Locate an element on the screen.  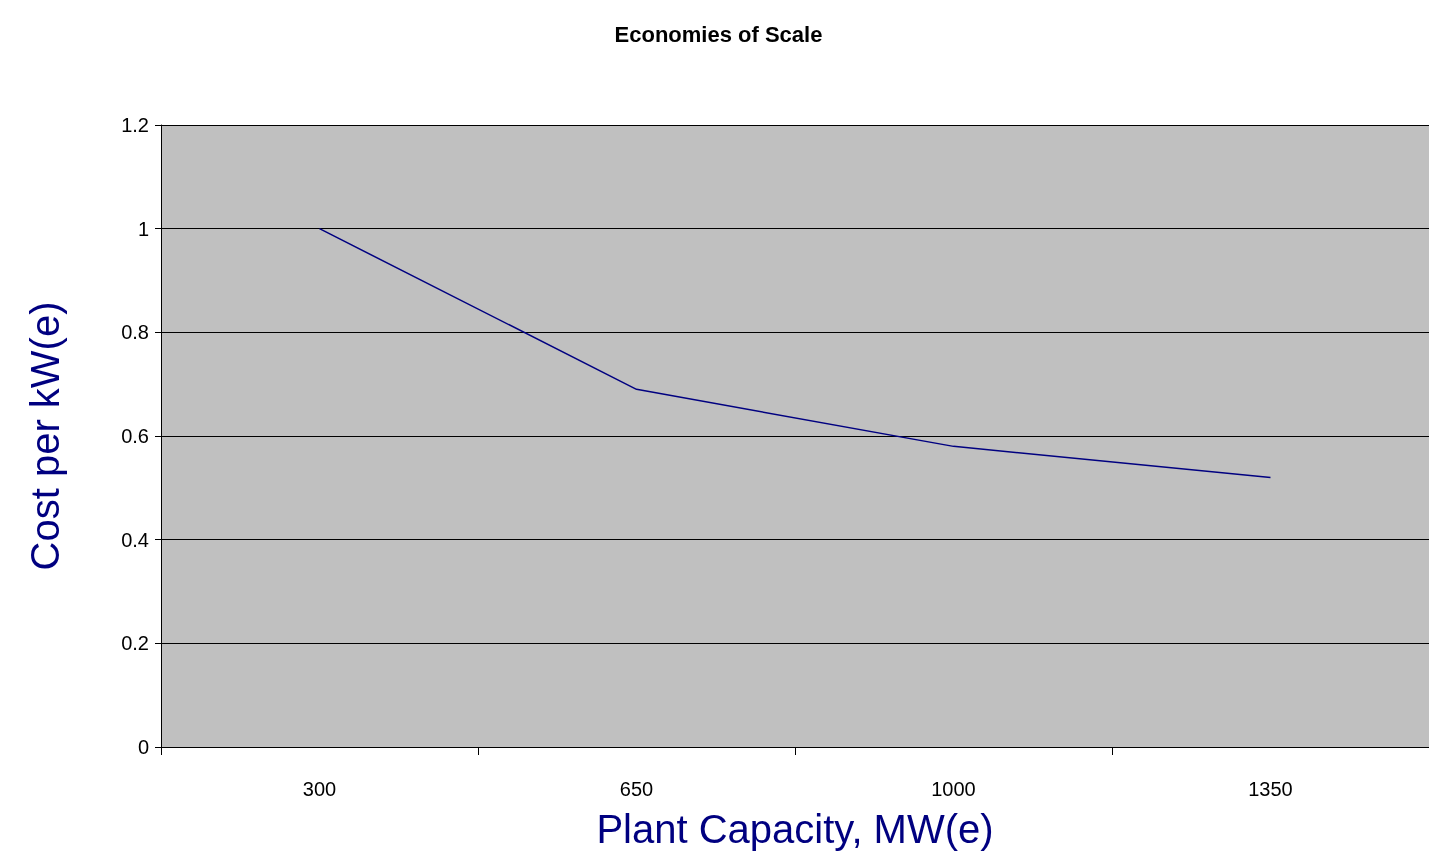
y-tick-label: 0 is located at coordinates (143, 747).